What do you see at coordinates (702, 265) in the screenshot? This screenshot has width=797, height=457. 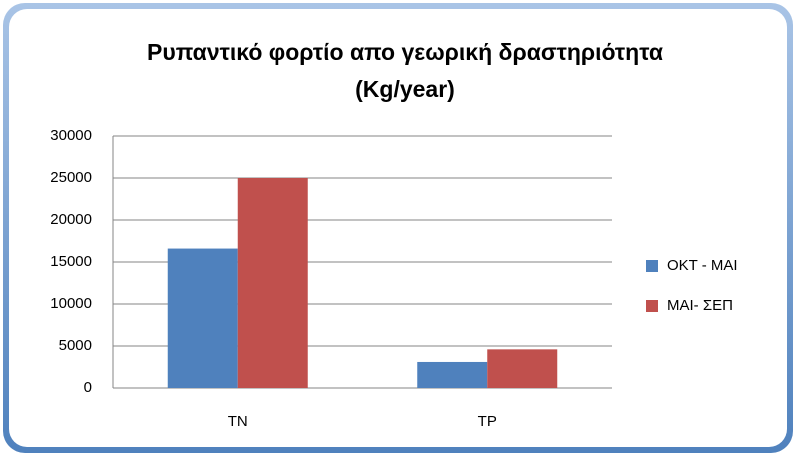 I see `legend-label: ΟΚΤ - ΜΑΙ` at bounding box center [702, 265].